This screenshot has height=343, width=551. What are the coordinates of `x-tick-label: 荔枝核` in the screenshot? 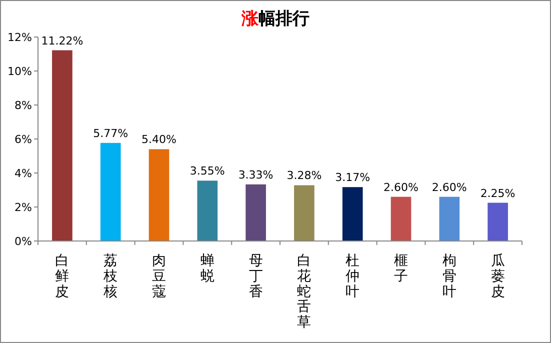 It's located at (110, 276).